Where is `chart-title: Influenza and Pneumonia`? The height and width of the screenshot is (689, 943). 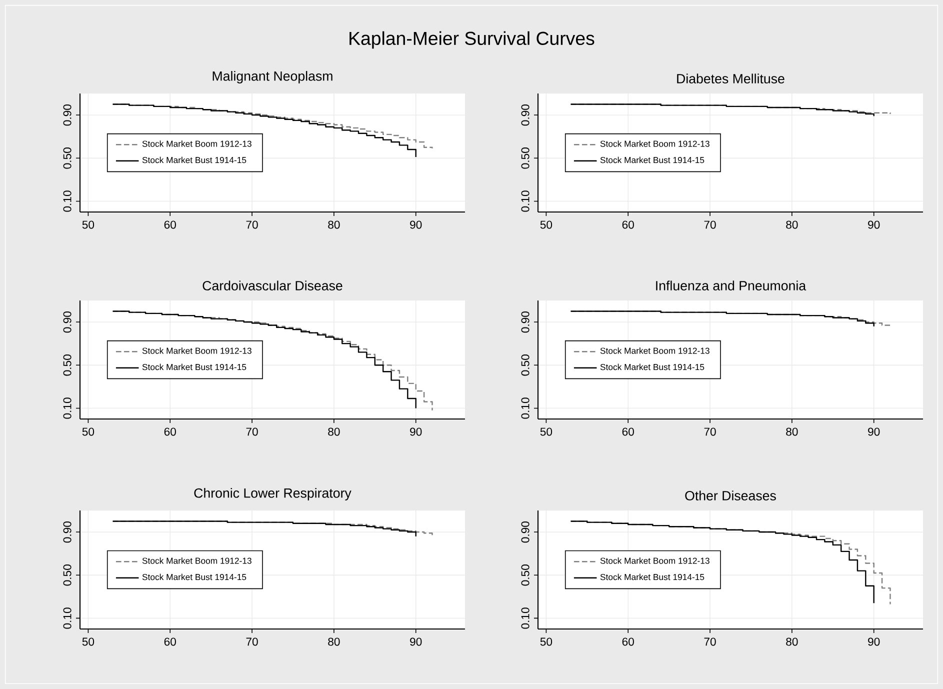
chart-title: Influenza and Pneumonia is located at coordinates (731, 285).